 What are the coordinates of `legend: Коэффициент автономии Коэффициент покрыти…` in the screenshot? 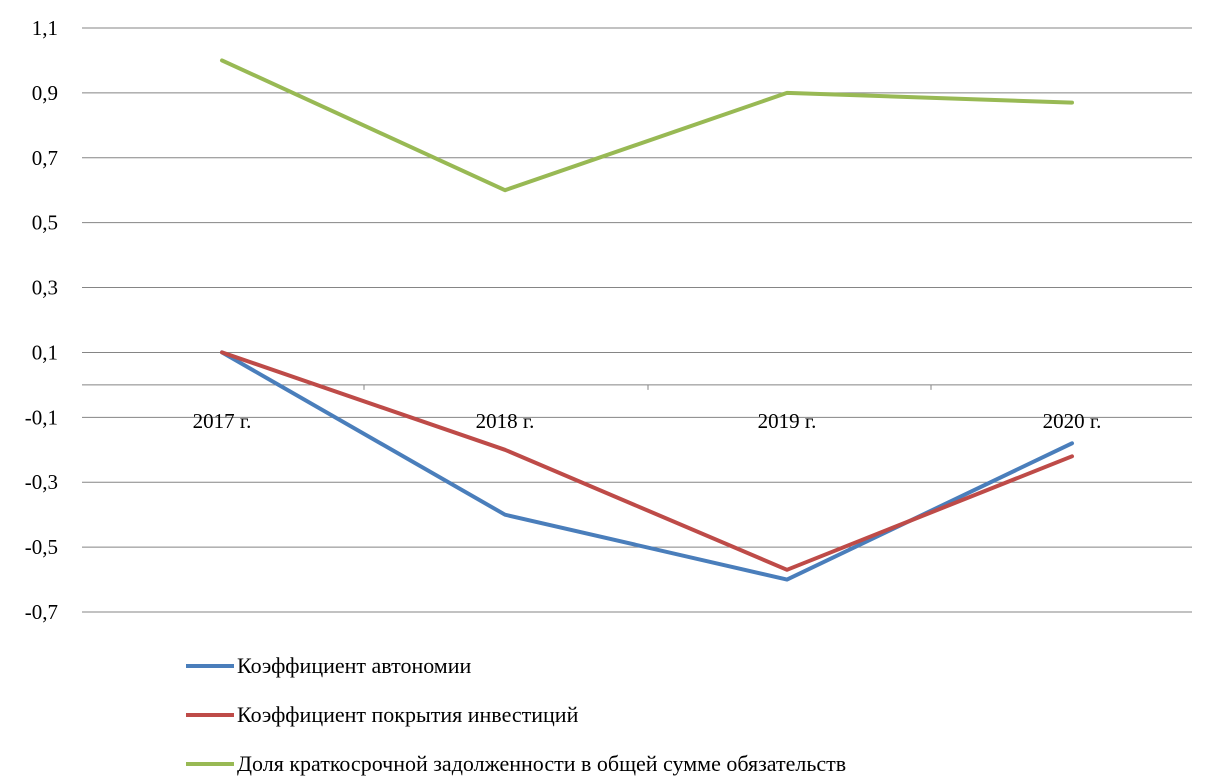 It's located at (516, 714).